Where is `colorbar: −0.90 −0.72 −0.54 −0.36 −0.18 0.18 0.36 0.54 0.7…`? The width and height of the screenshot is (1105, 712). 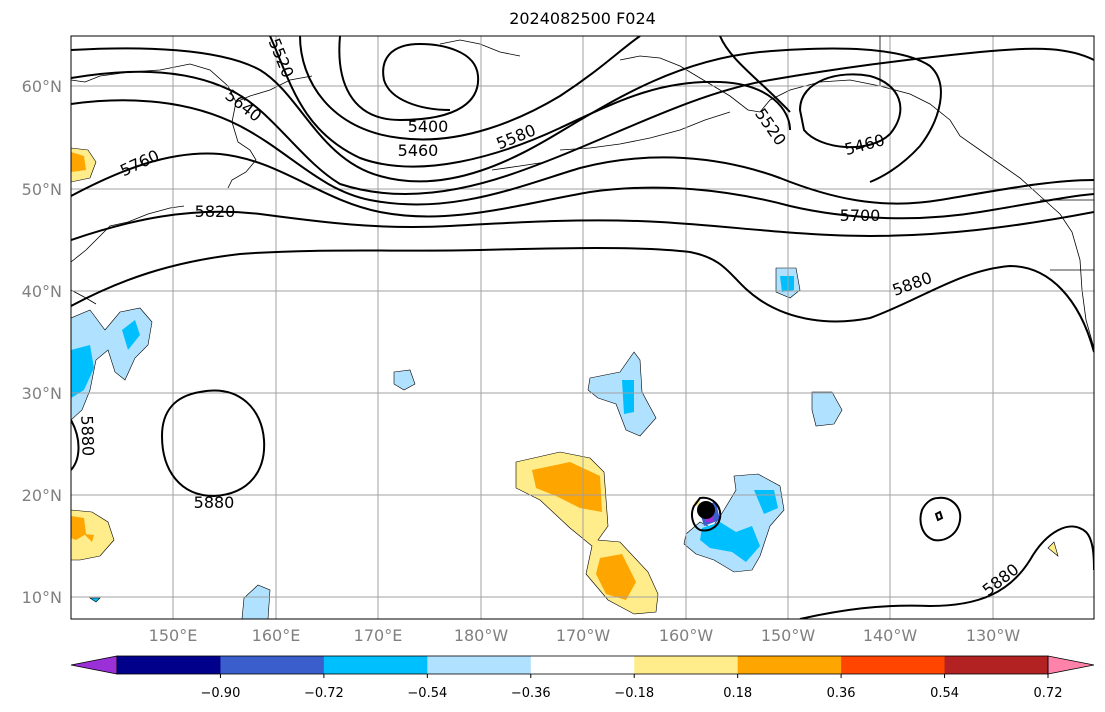 colorbar: −0.90 −0.72 −0.54 −0.36 −0.18 0.18 0.36 0.54 0.7… is located at coordinates (582, 678).